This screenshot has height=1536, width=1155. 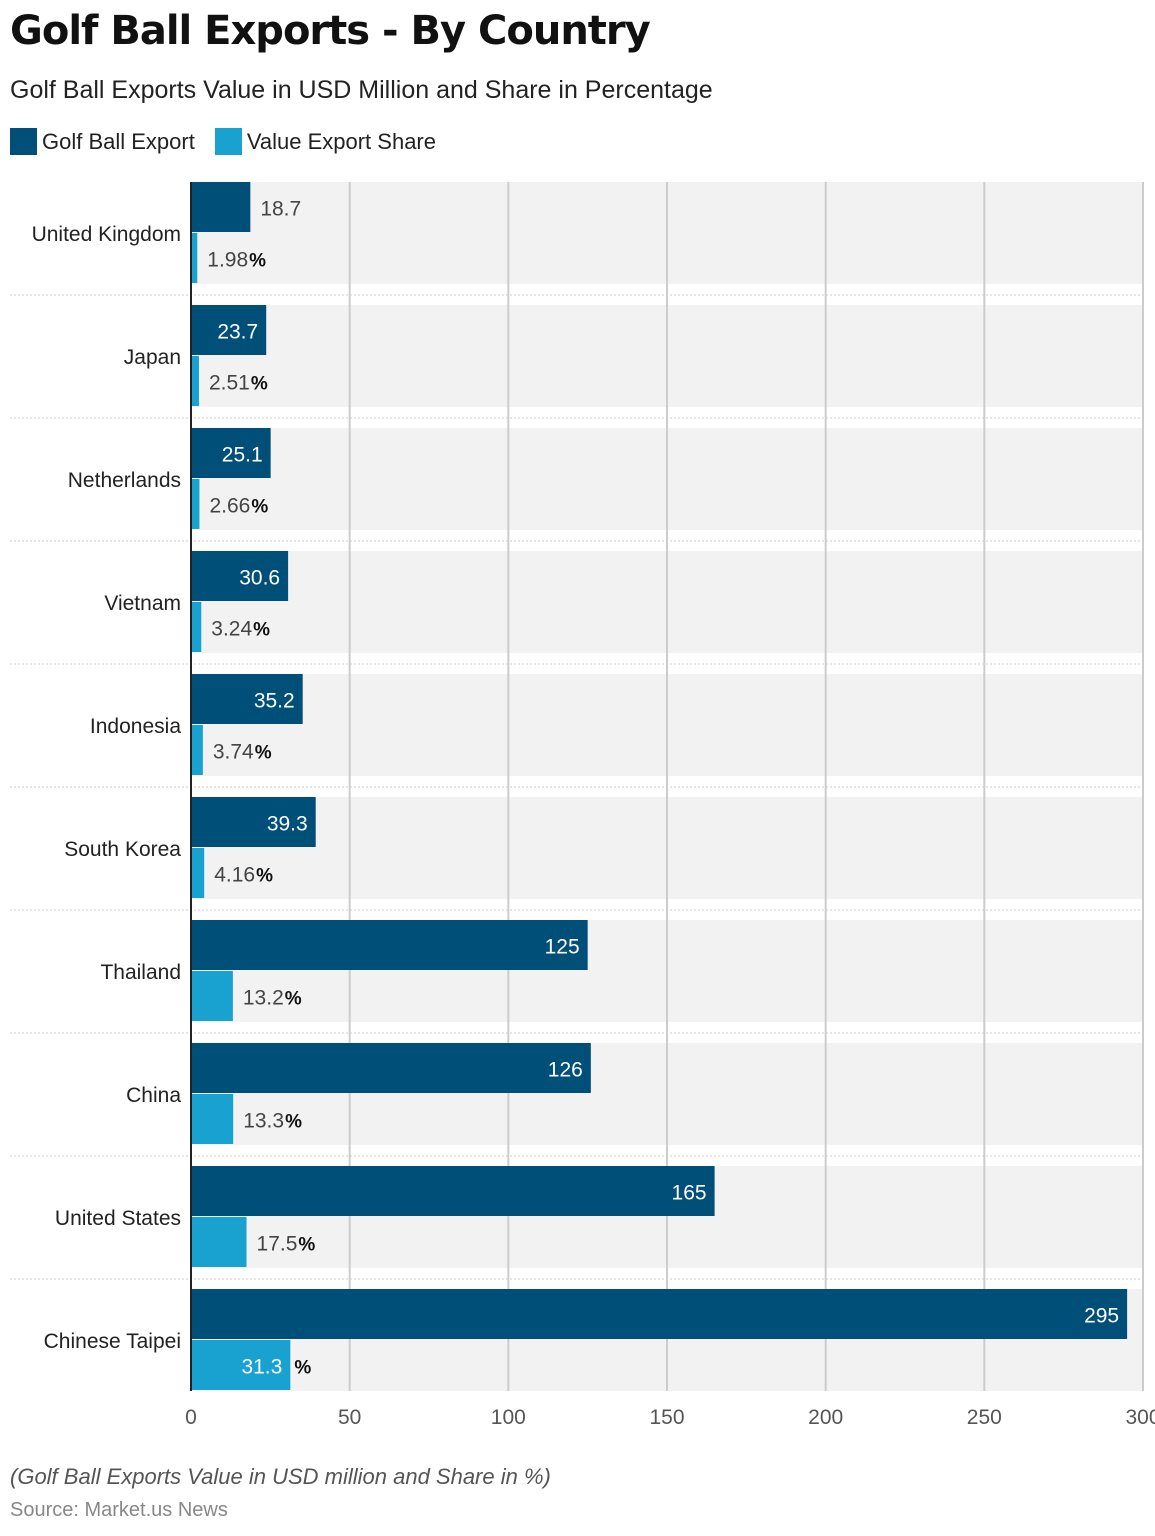 I want to click on chart-title: Golf Ball Exports - By Country, so click(x=330, y=31).